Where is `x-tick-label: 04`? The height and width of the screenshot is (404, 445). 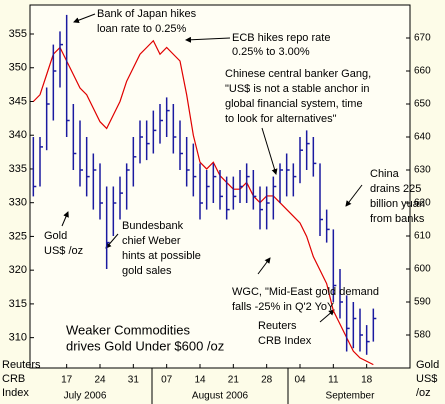
x-tick-label: 04 is located at coordinates (300, 380).